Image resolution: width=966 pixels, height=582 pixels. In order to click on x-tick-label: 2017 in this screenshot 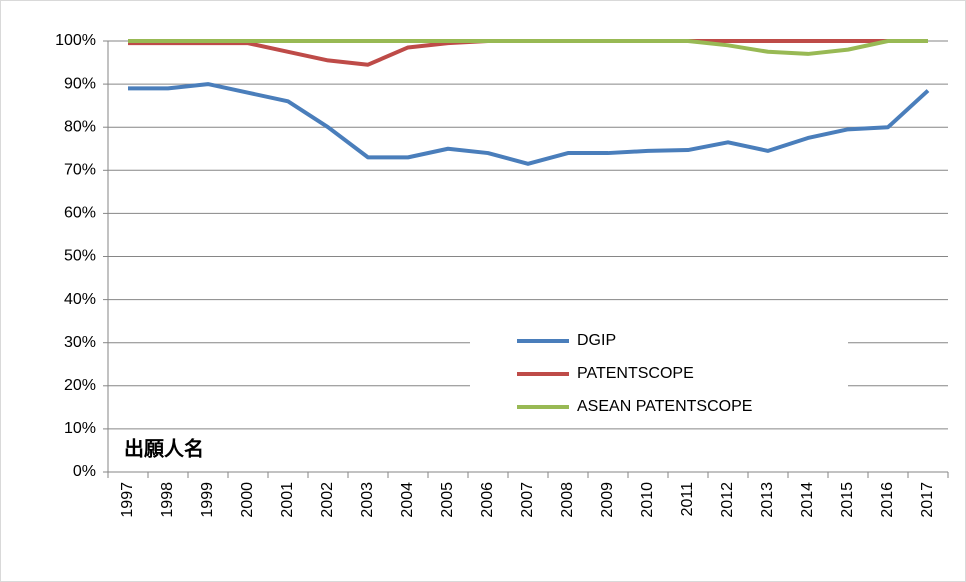, I will do `click(927, 500)`.